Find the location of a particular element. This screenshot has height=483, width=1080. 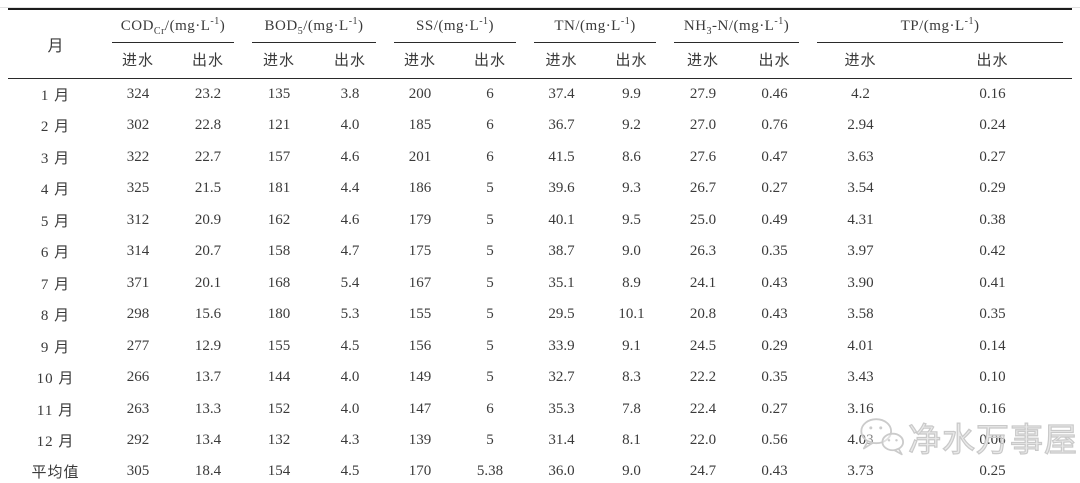

table-cell: 8.1 is located at coordinates (631, 440).